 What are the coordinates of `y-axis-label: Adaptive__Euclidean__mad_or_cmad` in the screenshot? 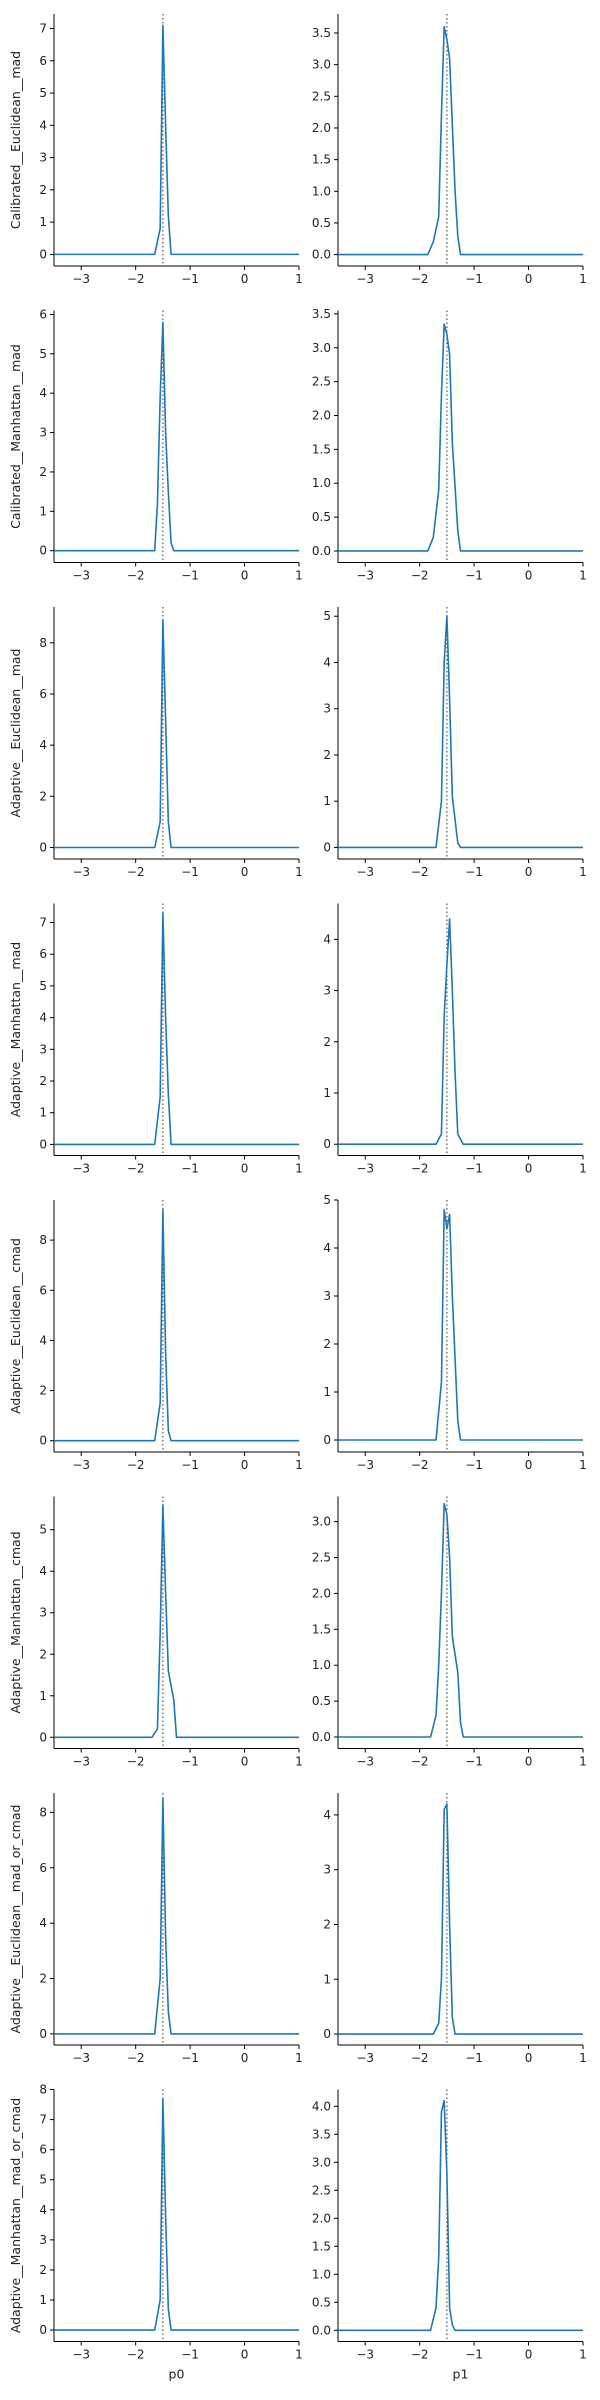 It's located at (15, 1919).